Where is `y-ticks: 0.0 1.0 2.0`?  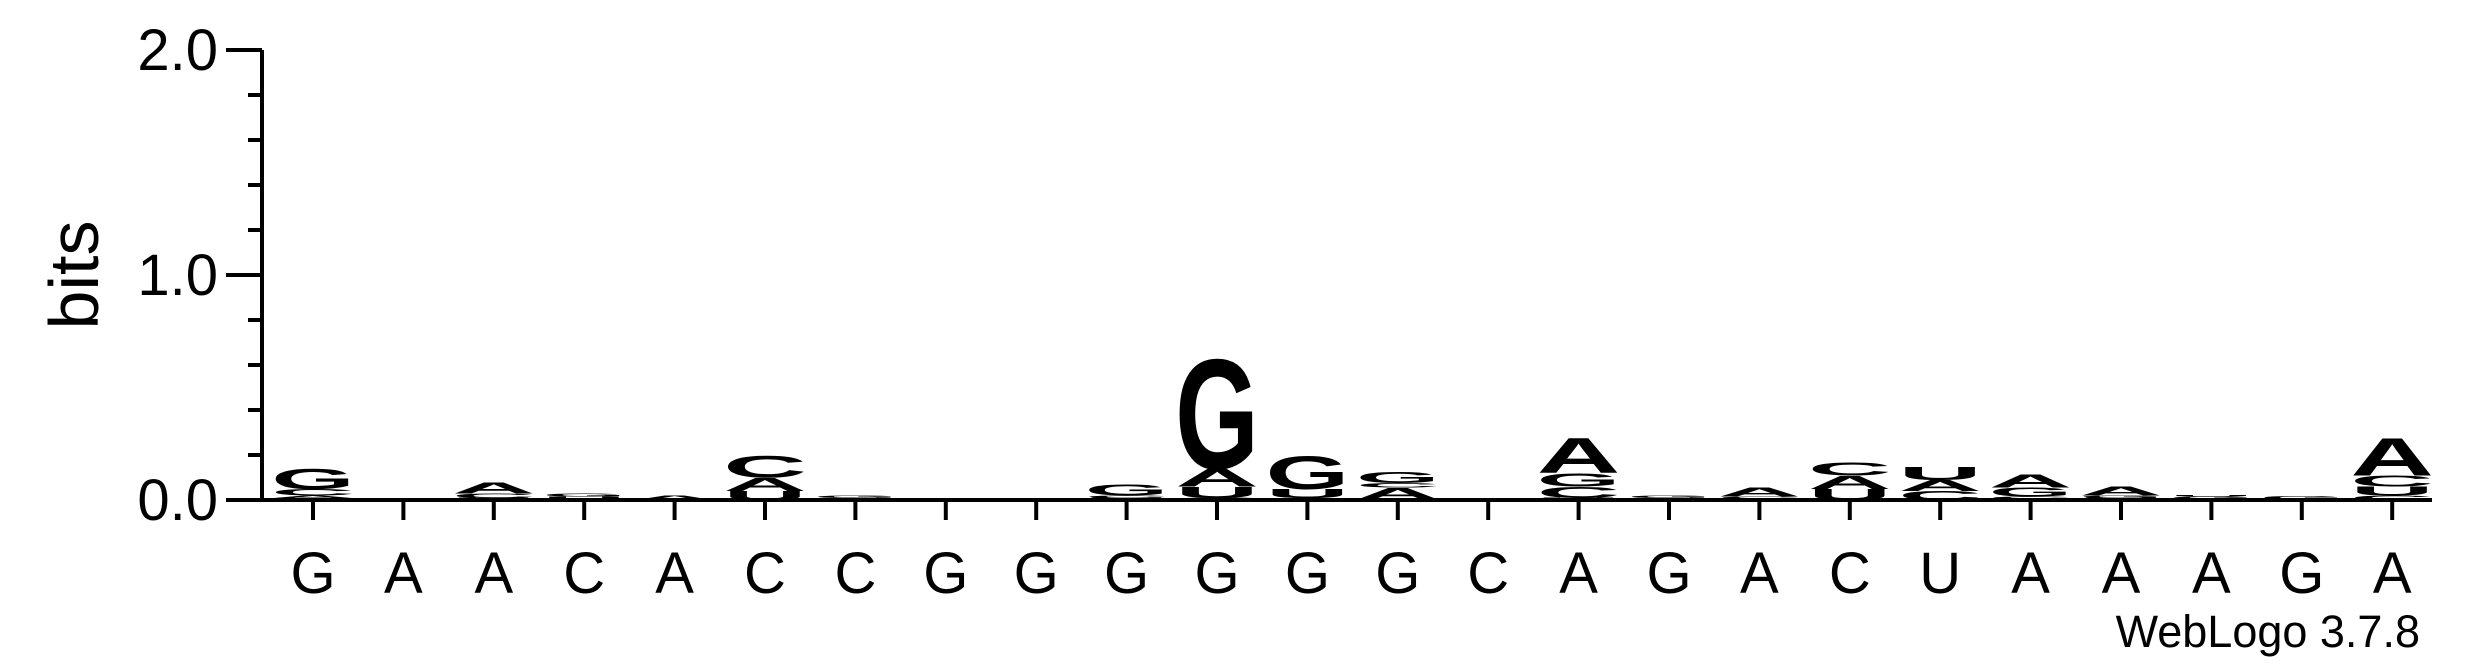
y-ticks: 0.0 1.0 2.0 is located at coordinates (199, 275).